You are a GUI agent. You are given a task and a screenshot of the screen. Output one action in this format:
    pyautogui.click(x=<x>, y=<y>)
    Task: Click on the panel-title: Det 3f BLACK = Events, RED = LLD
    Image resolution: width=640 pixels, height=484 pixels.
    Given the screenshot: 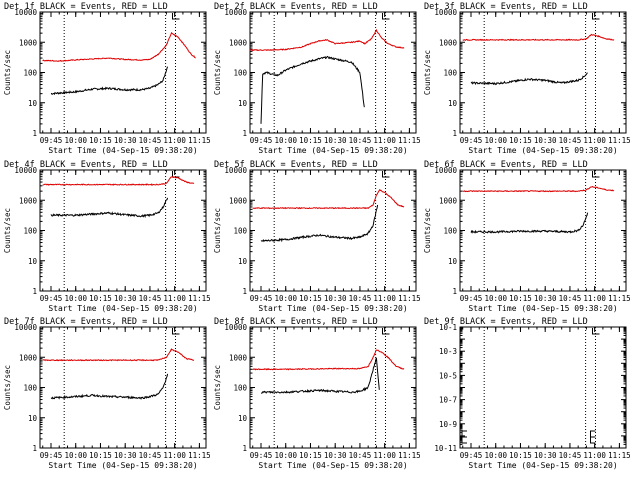 What is the action you would take?
    pyautogui.click(x=506, y=7)
    